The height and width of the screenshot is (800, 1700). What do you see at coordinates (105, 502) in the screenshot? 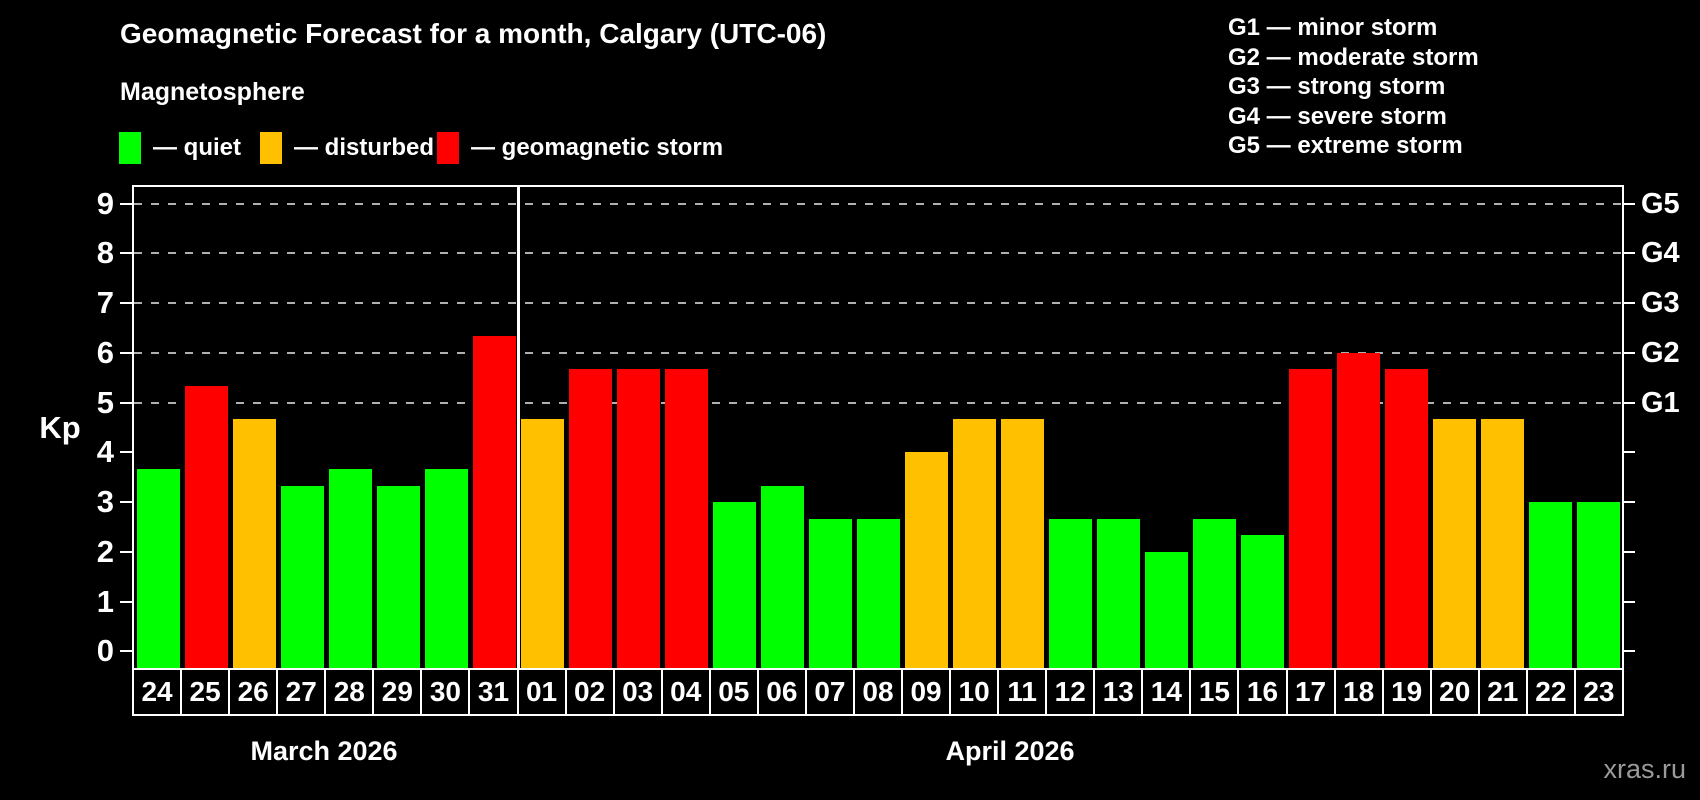
I see `y-tick-label-3: 3` at bounding box center [105, 502].